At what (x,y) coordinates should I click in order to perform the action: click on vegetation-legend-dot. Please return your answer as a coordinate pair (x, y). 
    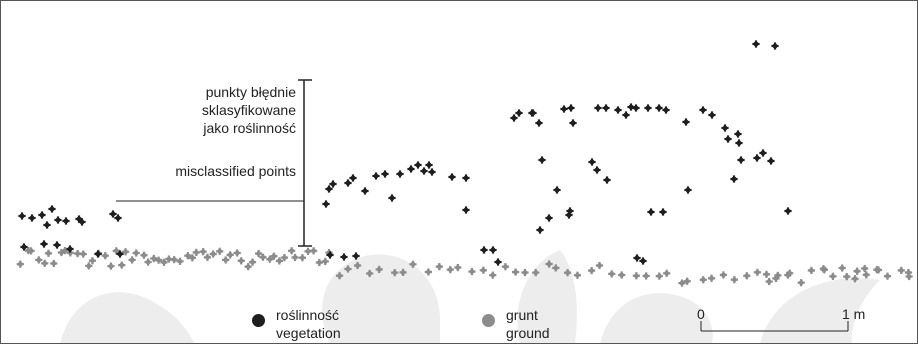
    Looking at the image, I should click on (258, 320).